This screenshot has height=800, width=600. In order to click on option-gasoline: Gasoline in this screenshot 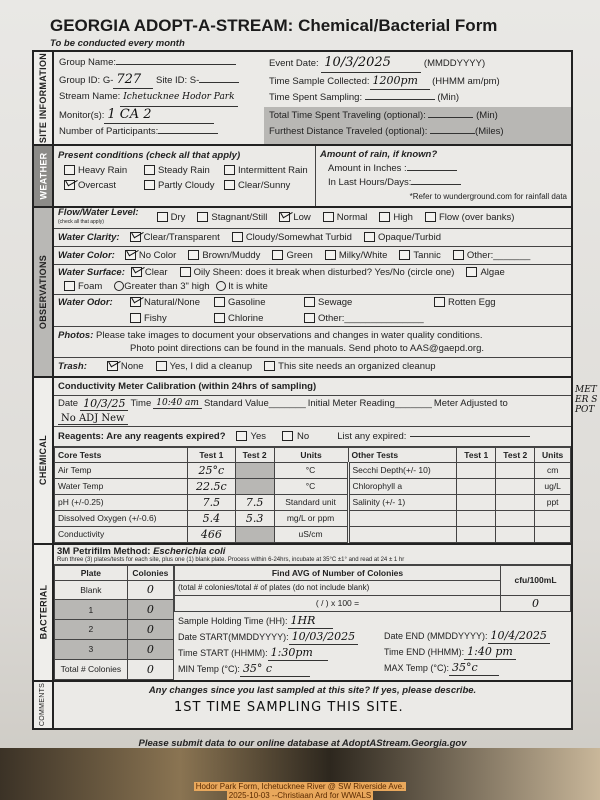, I will do `click(250, 302)`.